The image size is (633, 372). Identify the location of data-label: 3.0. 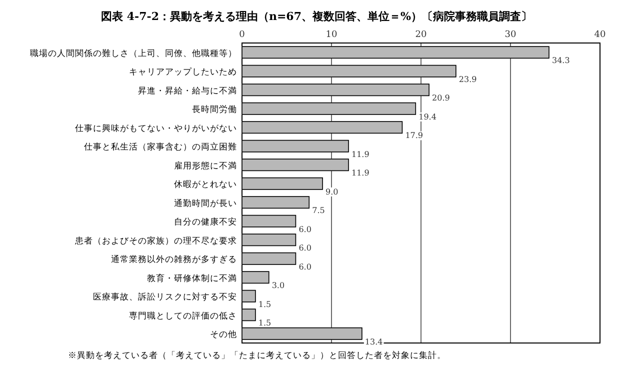
(278, 285).